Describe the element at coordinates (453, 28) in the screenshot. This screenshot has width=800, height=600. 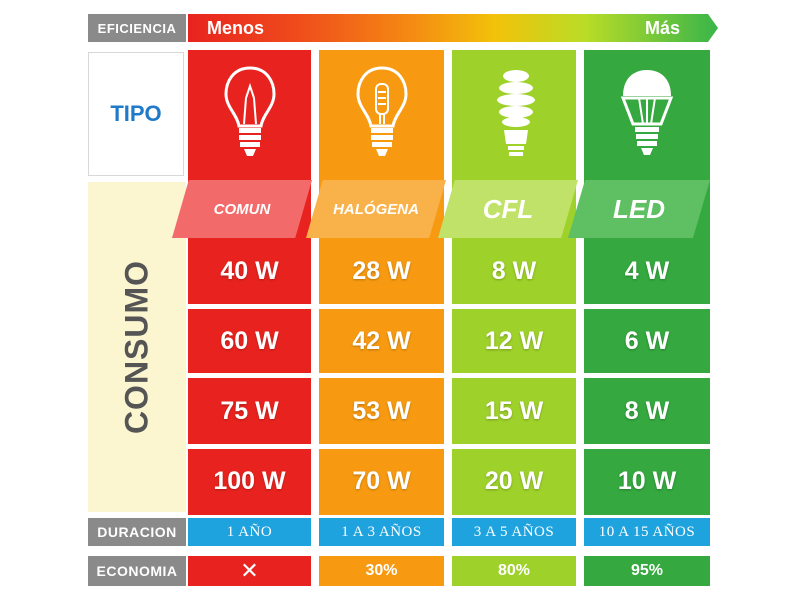
I see `efficiency-gradient-bar` at that location.